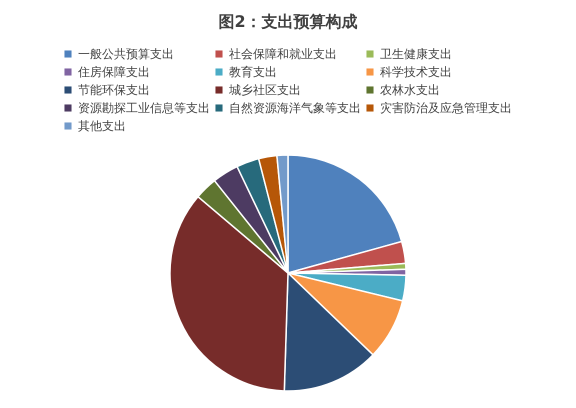 The image size is (576, 408). What do you see at coordinates (113, 72) in the screenshot?
I see `legend-label: 住房保障支出` at bounding box center [113, 72].